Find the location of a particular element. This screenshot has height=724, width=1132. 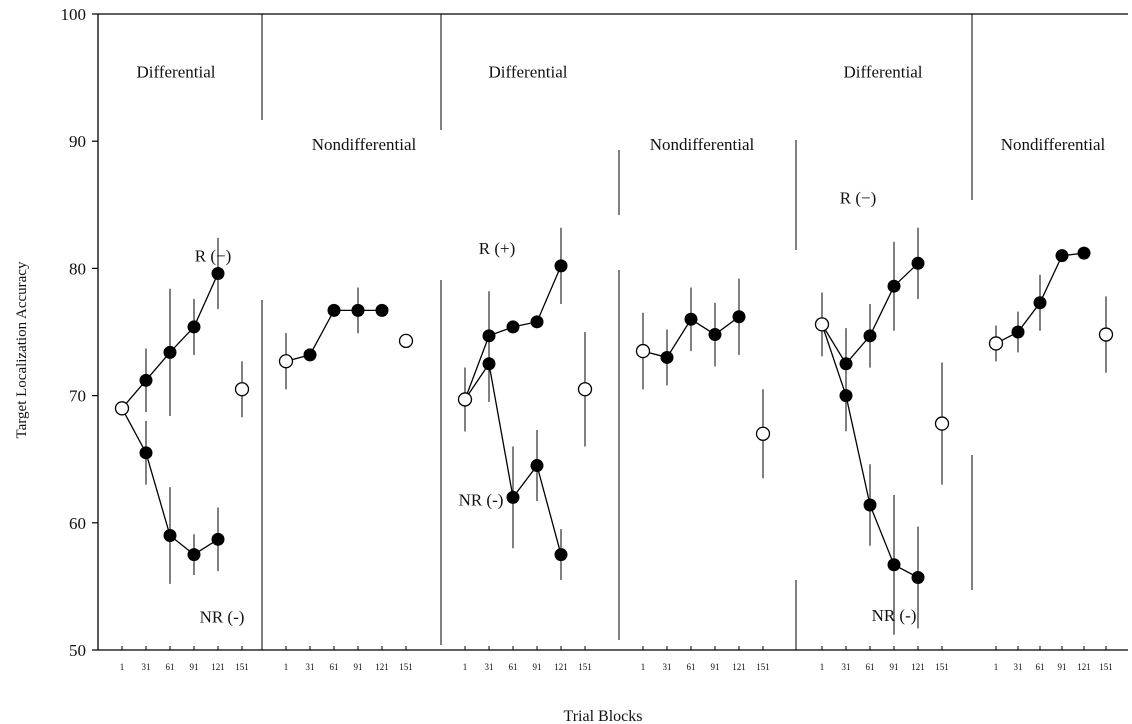

y-tick-label: 50 is located at coordinates (77, 650).